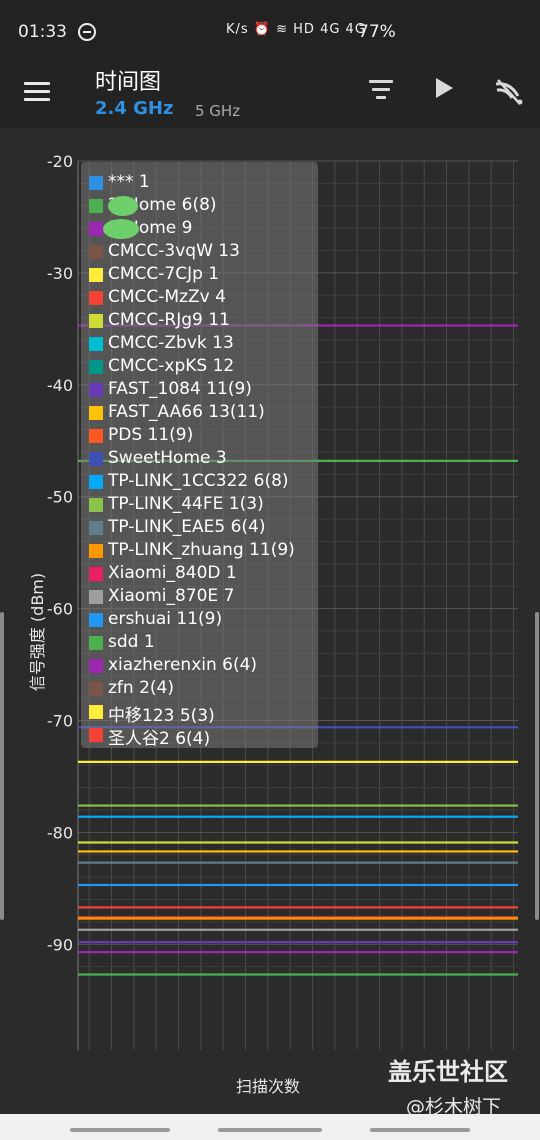 This screenshot has height=1140, width=540. What do you see at coordinates (37, 632) in the screenshot?
I see `y-axis-title: 信号强度 (dBm)` at bounding box center [37, 632].